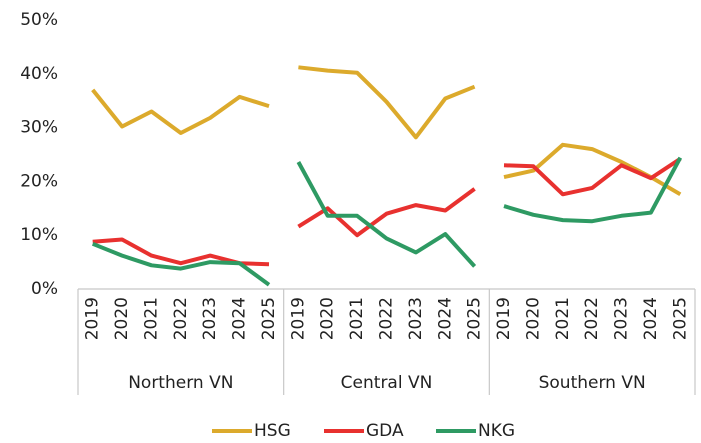 The height and width of the screenshot is (443, 701). What do you see at coordinates (272, 431) in the screenshot?
I see `legend-label: HSG` at bounding box center [272, 431].